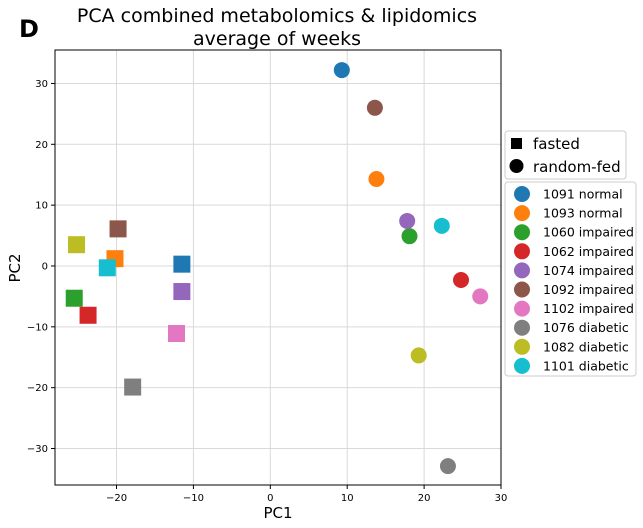 The image size is (643, 528). I want to click on fasted-point-1082-diabetic, so click(77, 245).